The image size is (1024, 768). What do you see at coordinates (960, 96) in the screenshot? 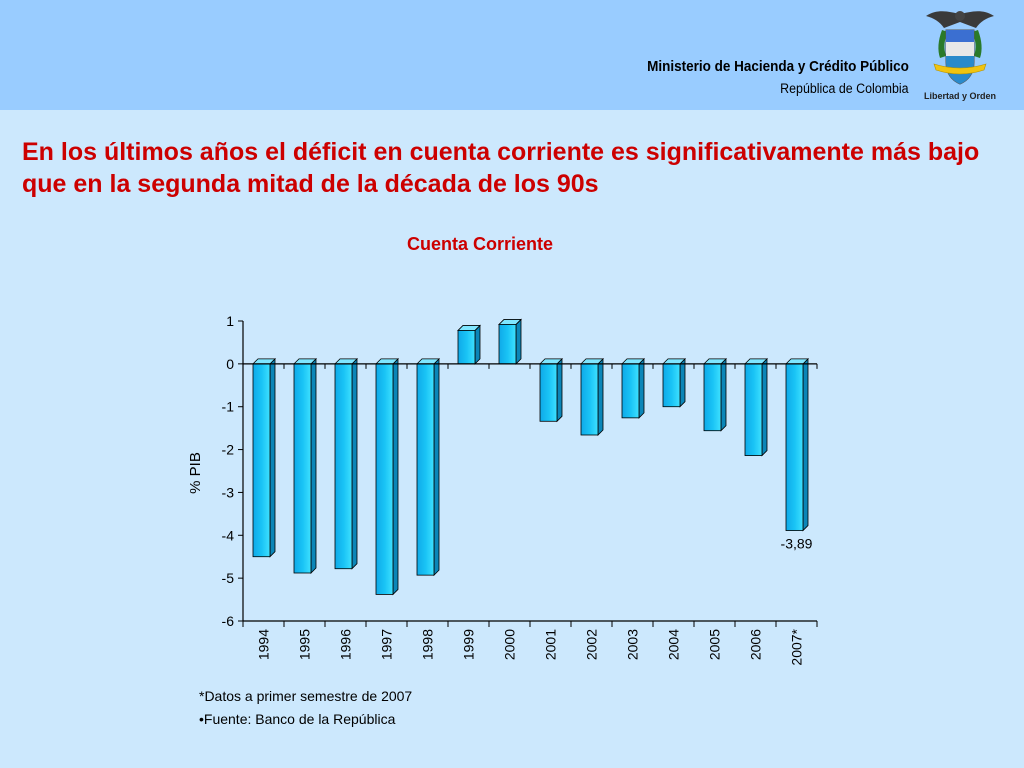
I see `logo-motto-text: Libertad y Orden` at bounding box center [960, 96].